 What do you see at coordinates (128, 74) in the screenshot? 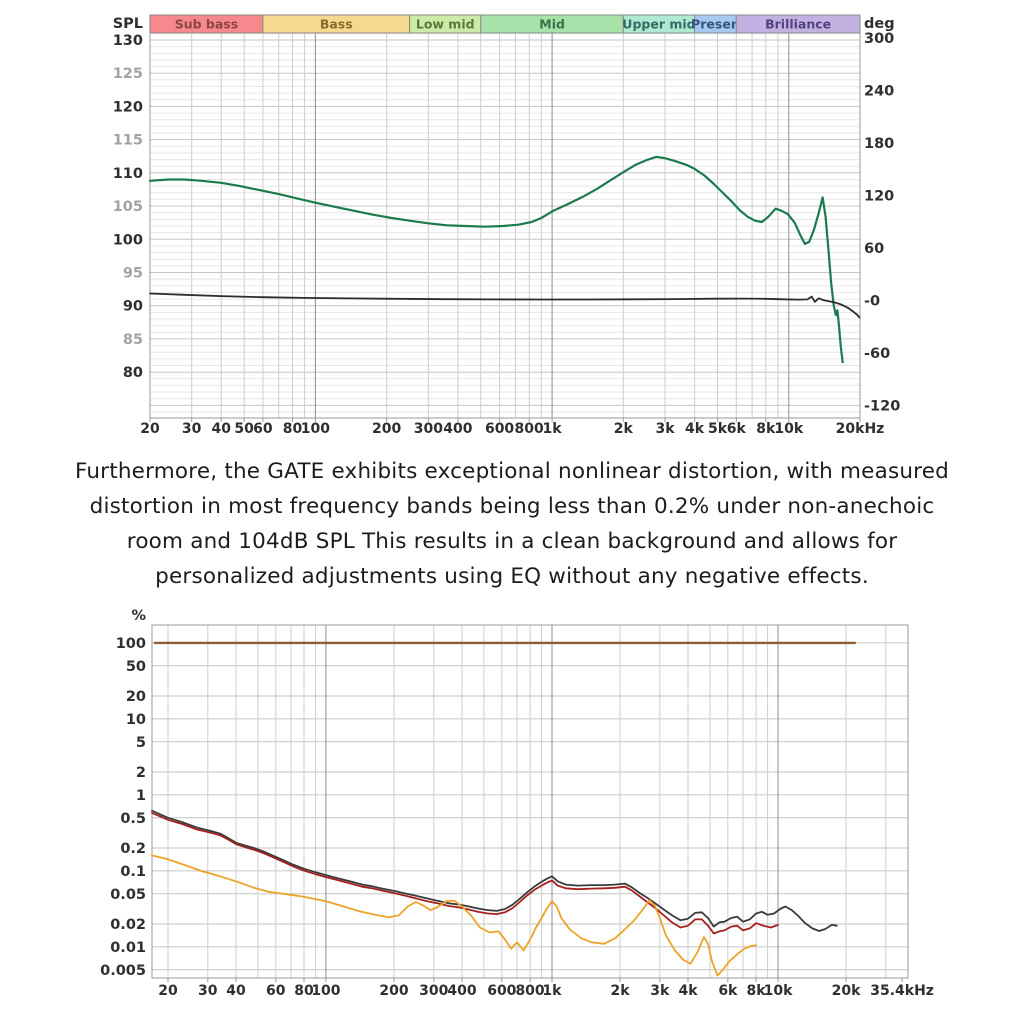
I see `left-tick-label: 125` at bounding box center [128, 74].